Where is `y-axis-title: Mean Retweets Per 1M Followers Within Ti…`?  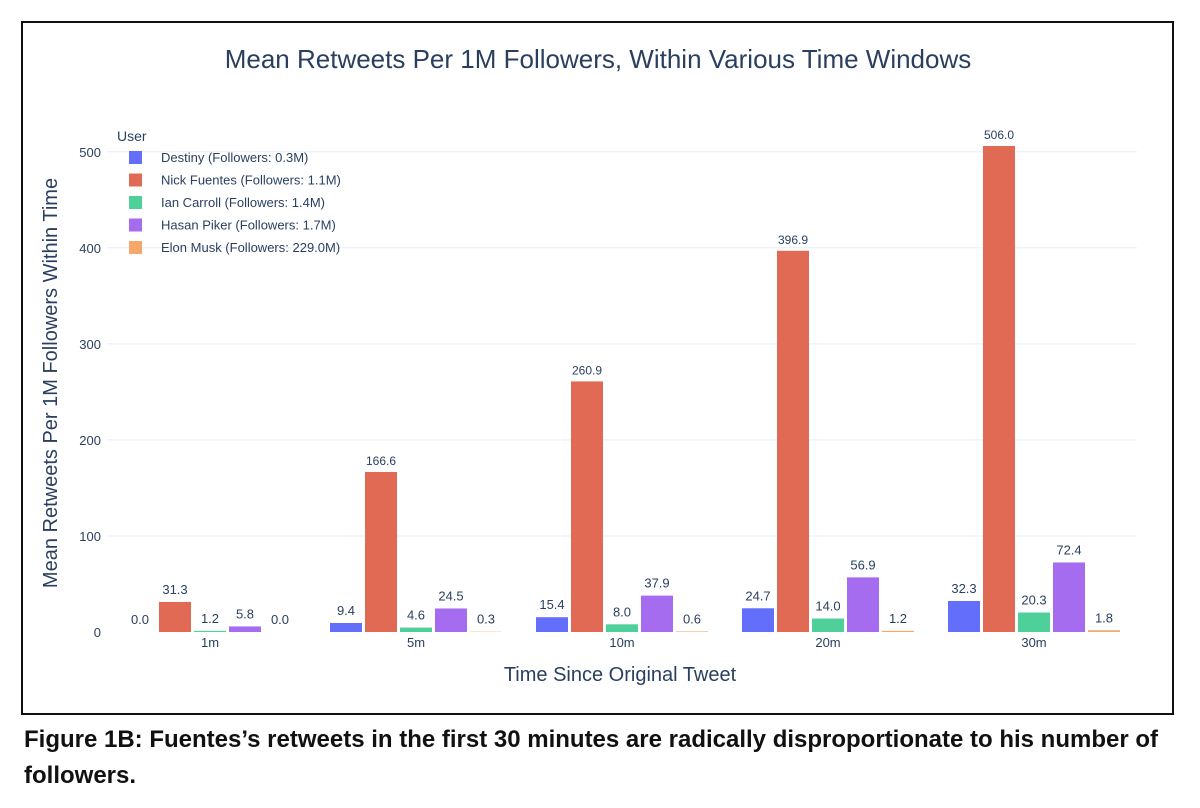 y-axis-title: Mean Retweets Per 1M Followers Within Ti… is located at coordinates (51, 383).